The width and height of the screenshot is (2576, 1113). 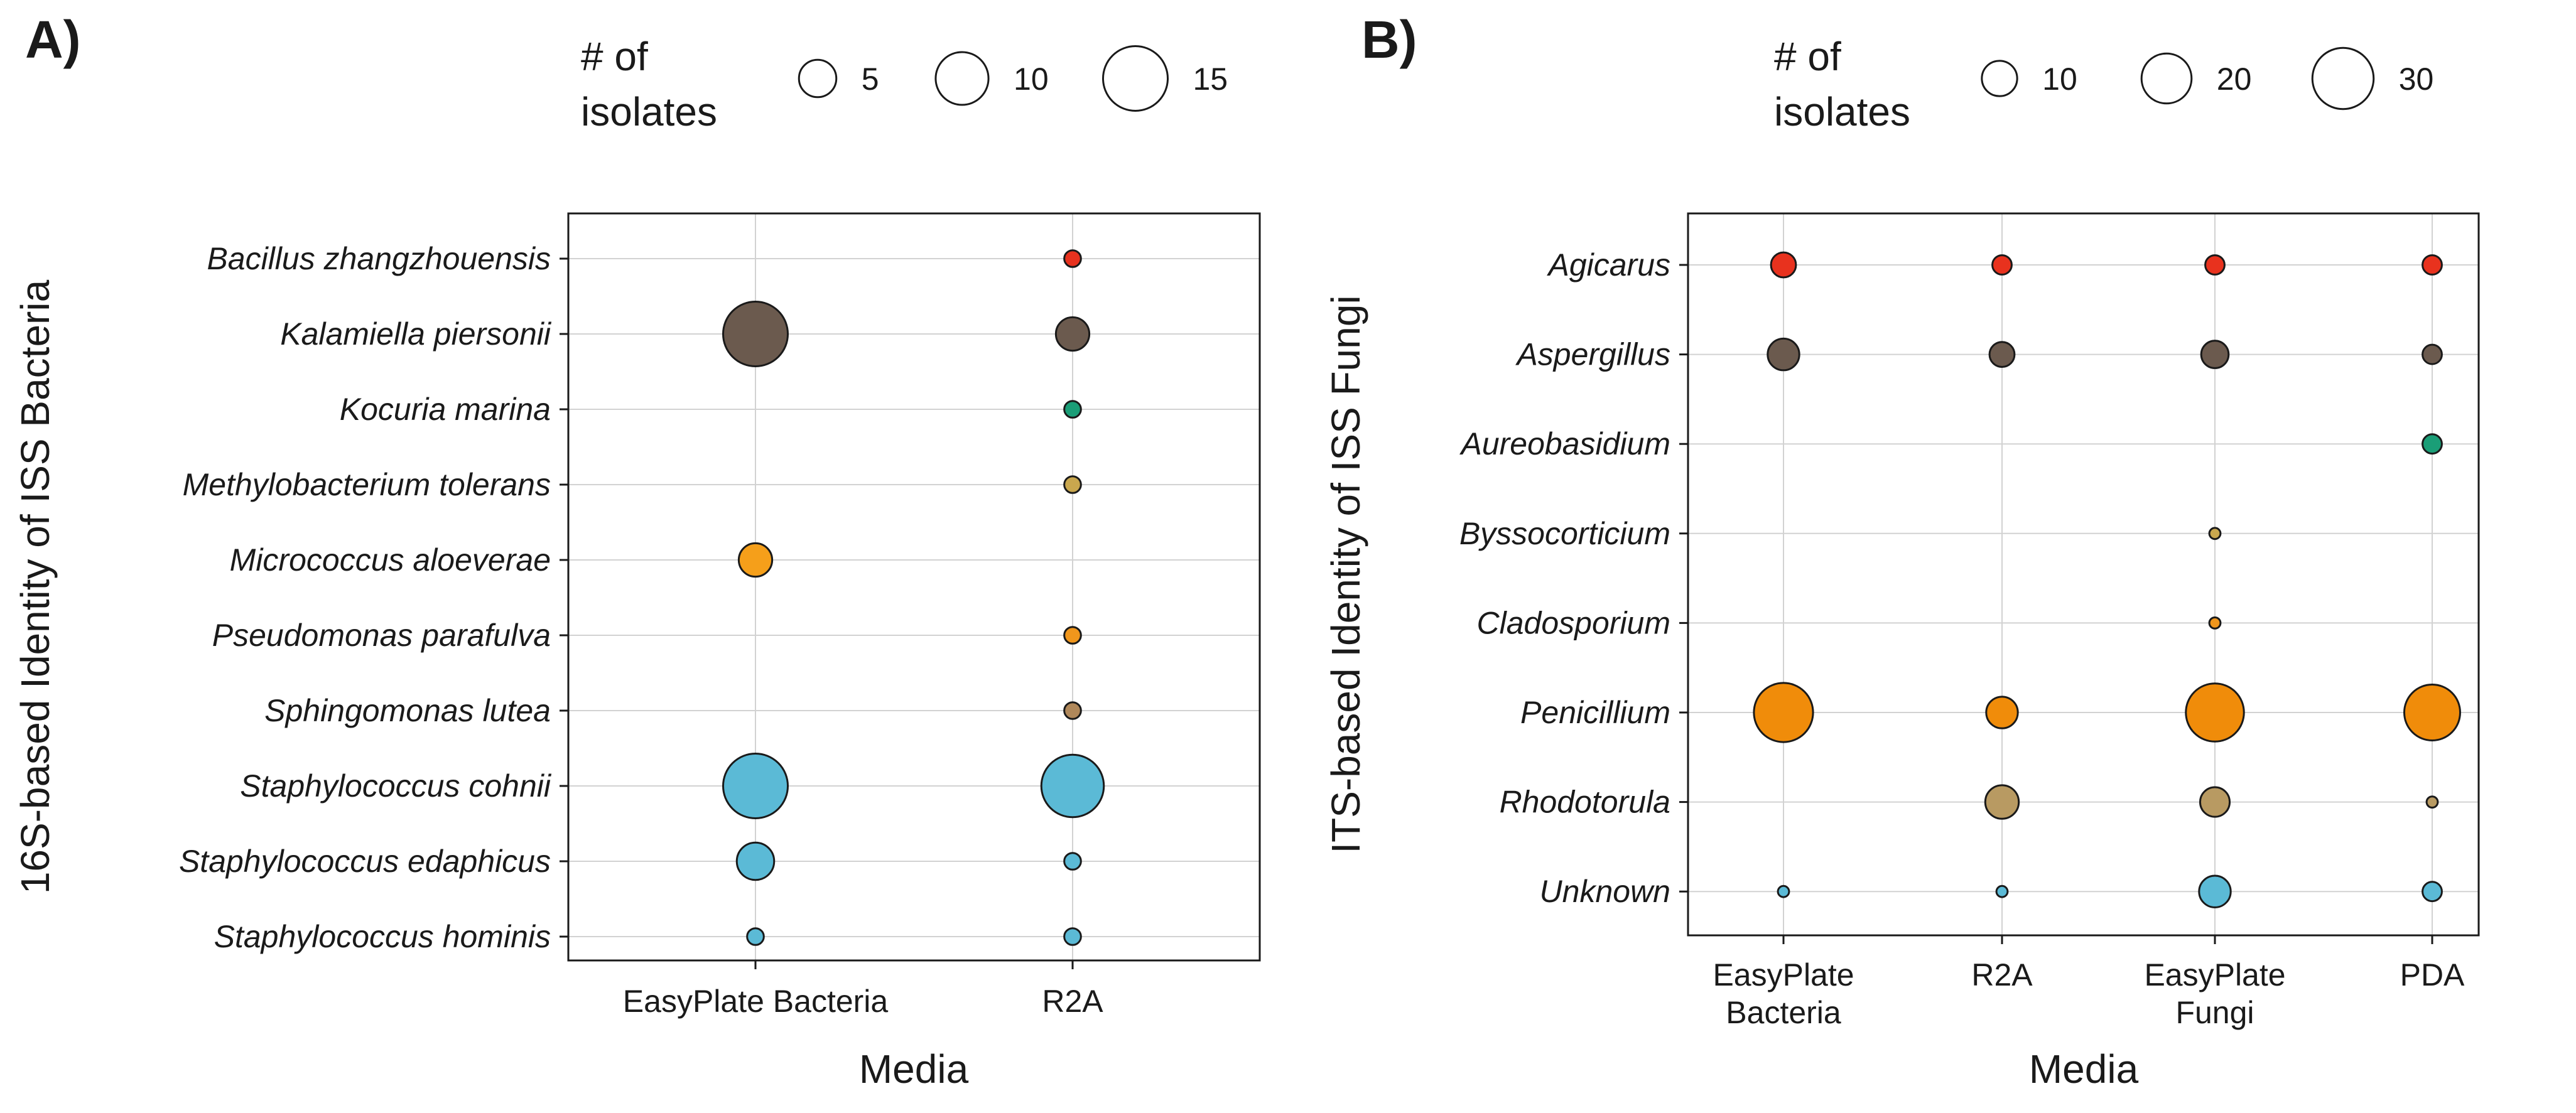 What do you see at coordinates (649, 111) in the screenshot?
I see `legend-title-line2-a: isolates` at bounding box center [649, 111].